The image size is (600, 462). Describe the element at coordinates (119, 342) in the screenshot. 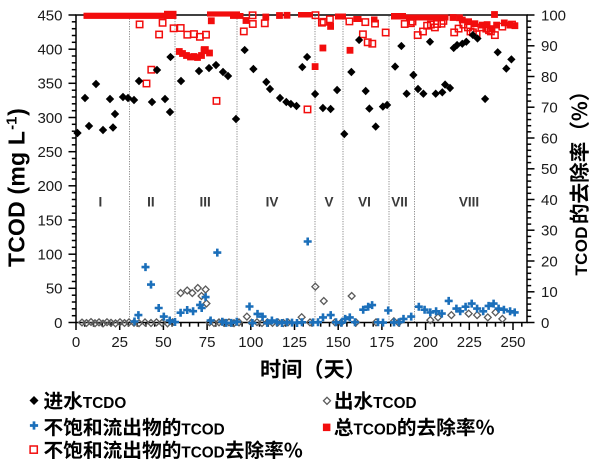

I see `svg-text: 25` at that location.